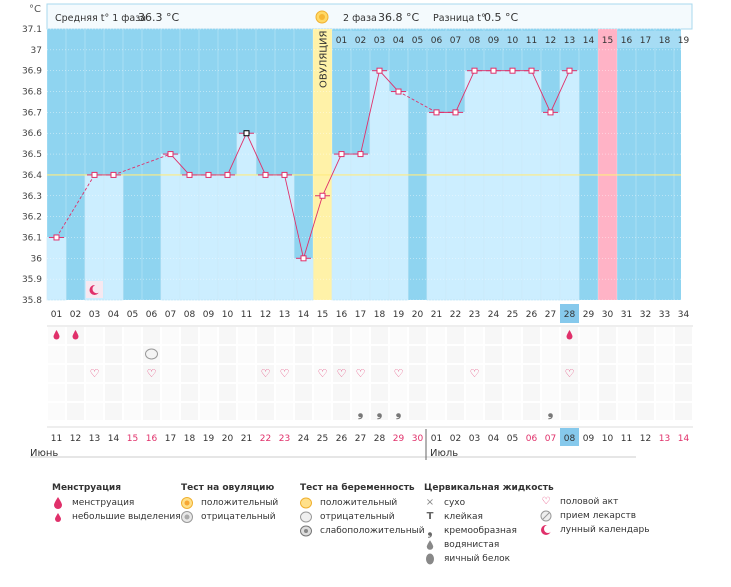  What do you see at coordinates (455, 315) in the screenshot?
I see `cycle-day-label: 22` at bounding box center [455, 315].